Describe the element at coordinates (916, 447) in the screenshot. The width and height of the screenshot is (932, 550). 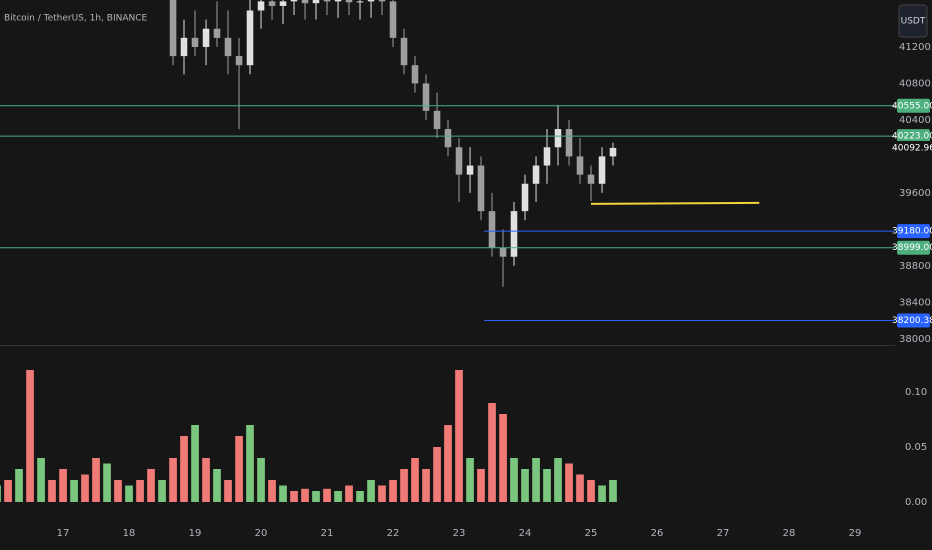
I see `y-tick-label: 0.05` at that location.